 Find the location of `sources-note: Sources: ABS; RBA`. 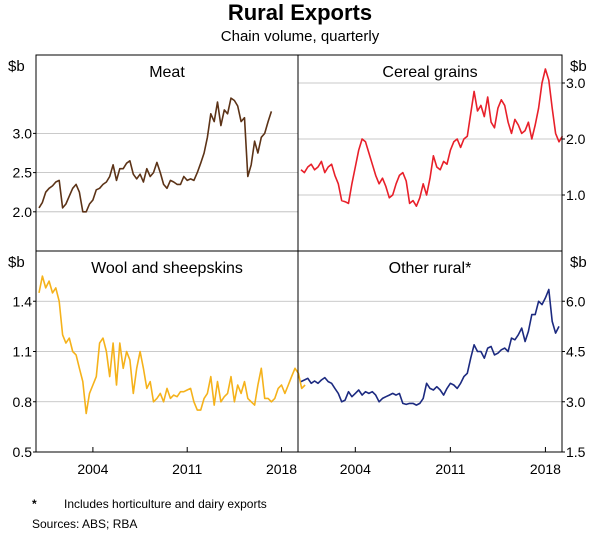

sources-note: Sources: ABS; RBA is located at coordinates (85, 524).